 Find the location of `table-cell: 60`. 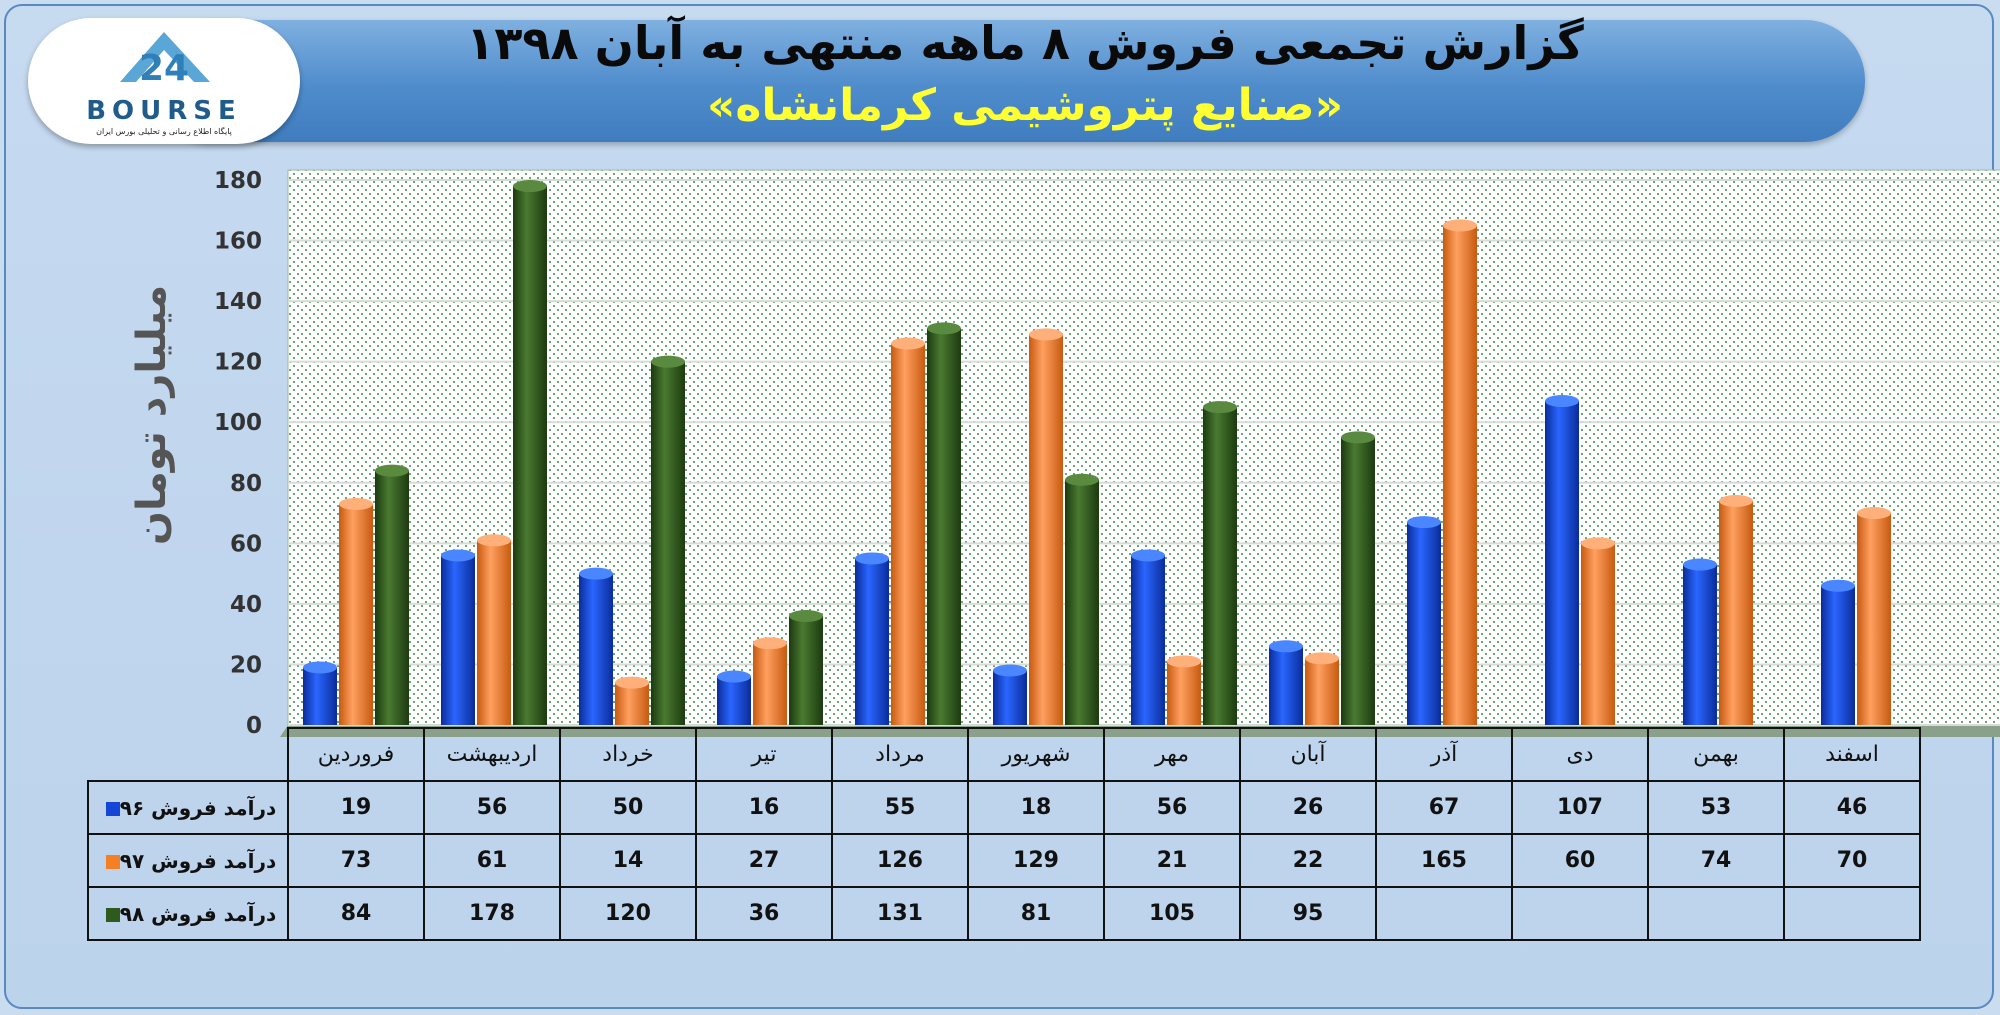

table-cell: 60 is located at coordinates (1580, 860).